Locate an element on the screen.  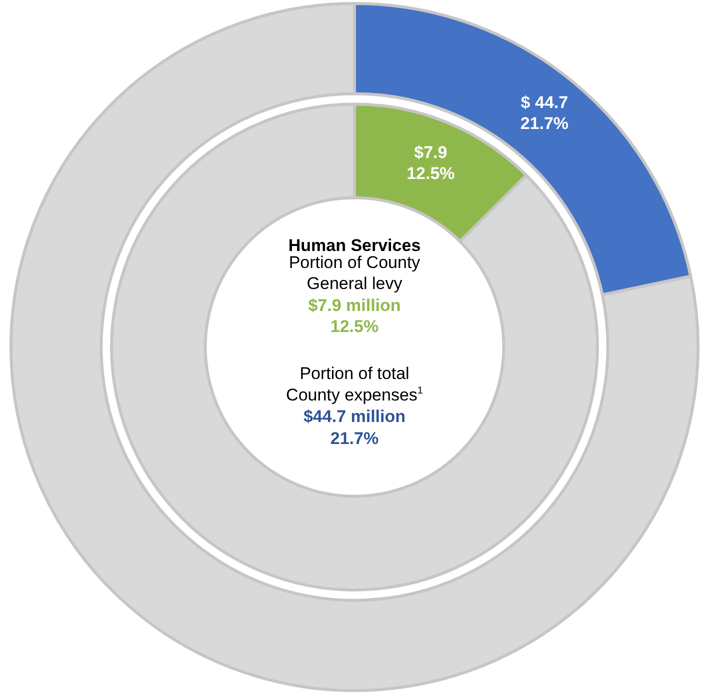
data-label: $7.9 12.5% is located at coordinates (430, 163).